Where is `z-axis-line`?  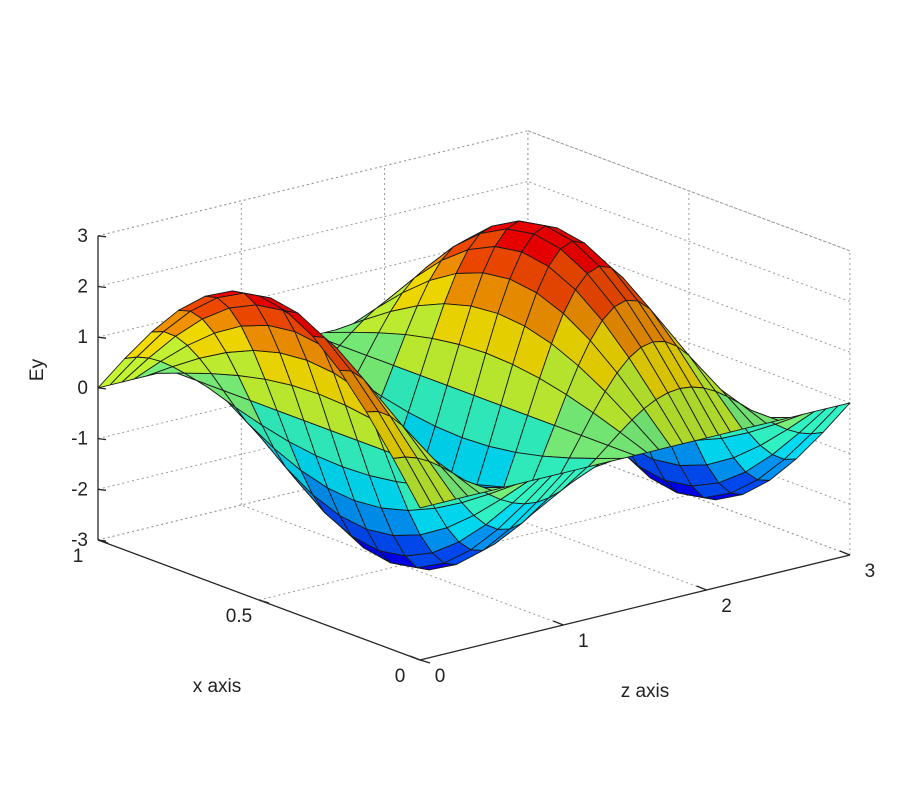 z-axis-line is located at coordinates (635, 607).